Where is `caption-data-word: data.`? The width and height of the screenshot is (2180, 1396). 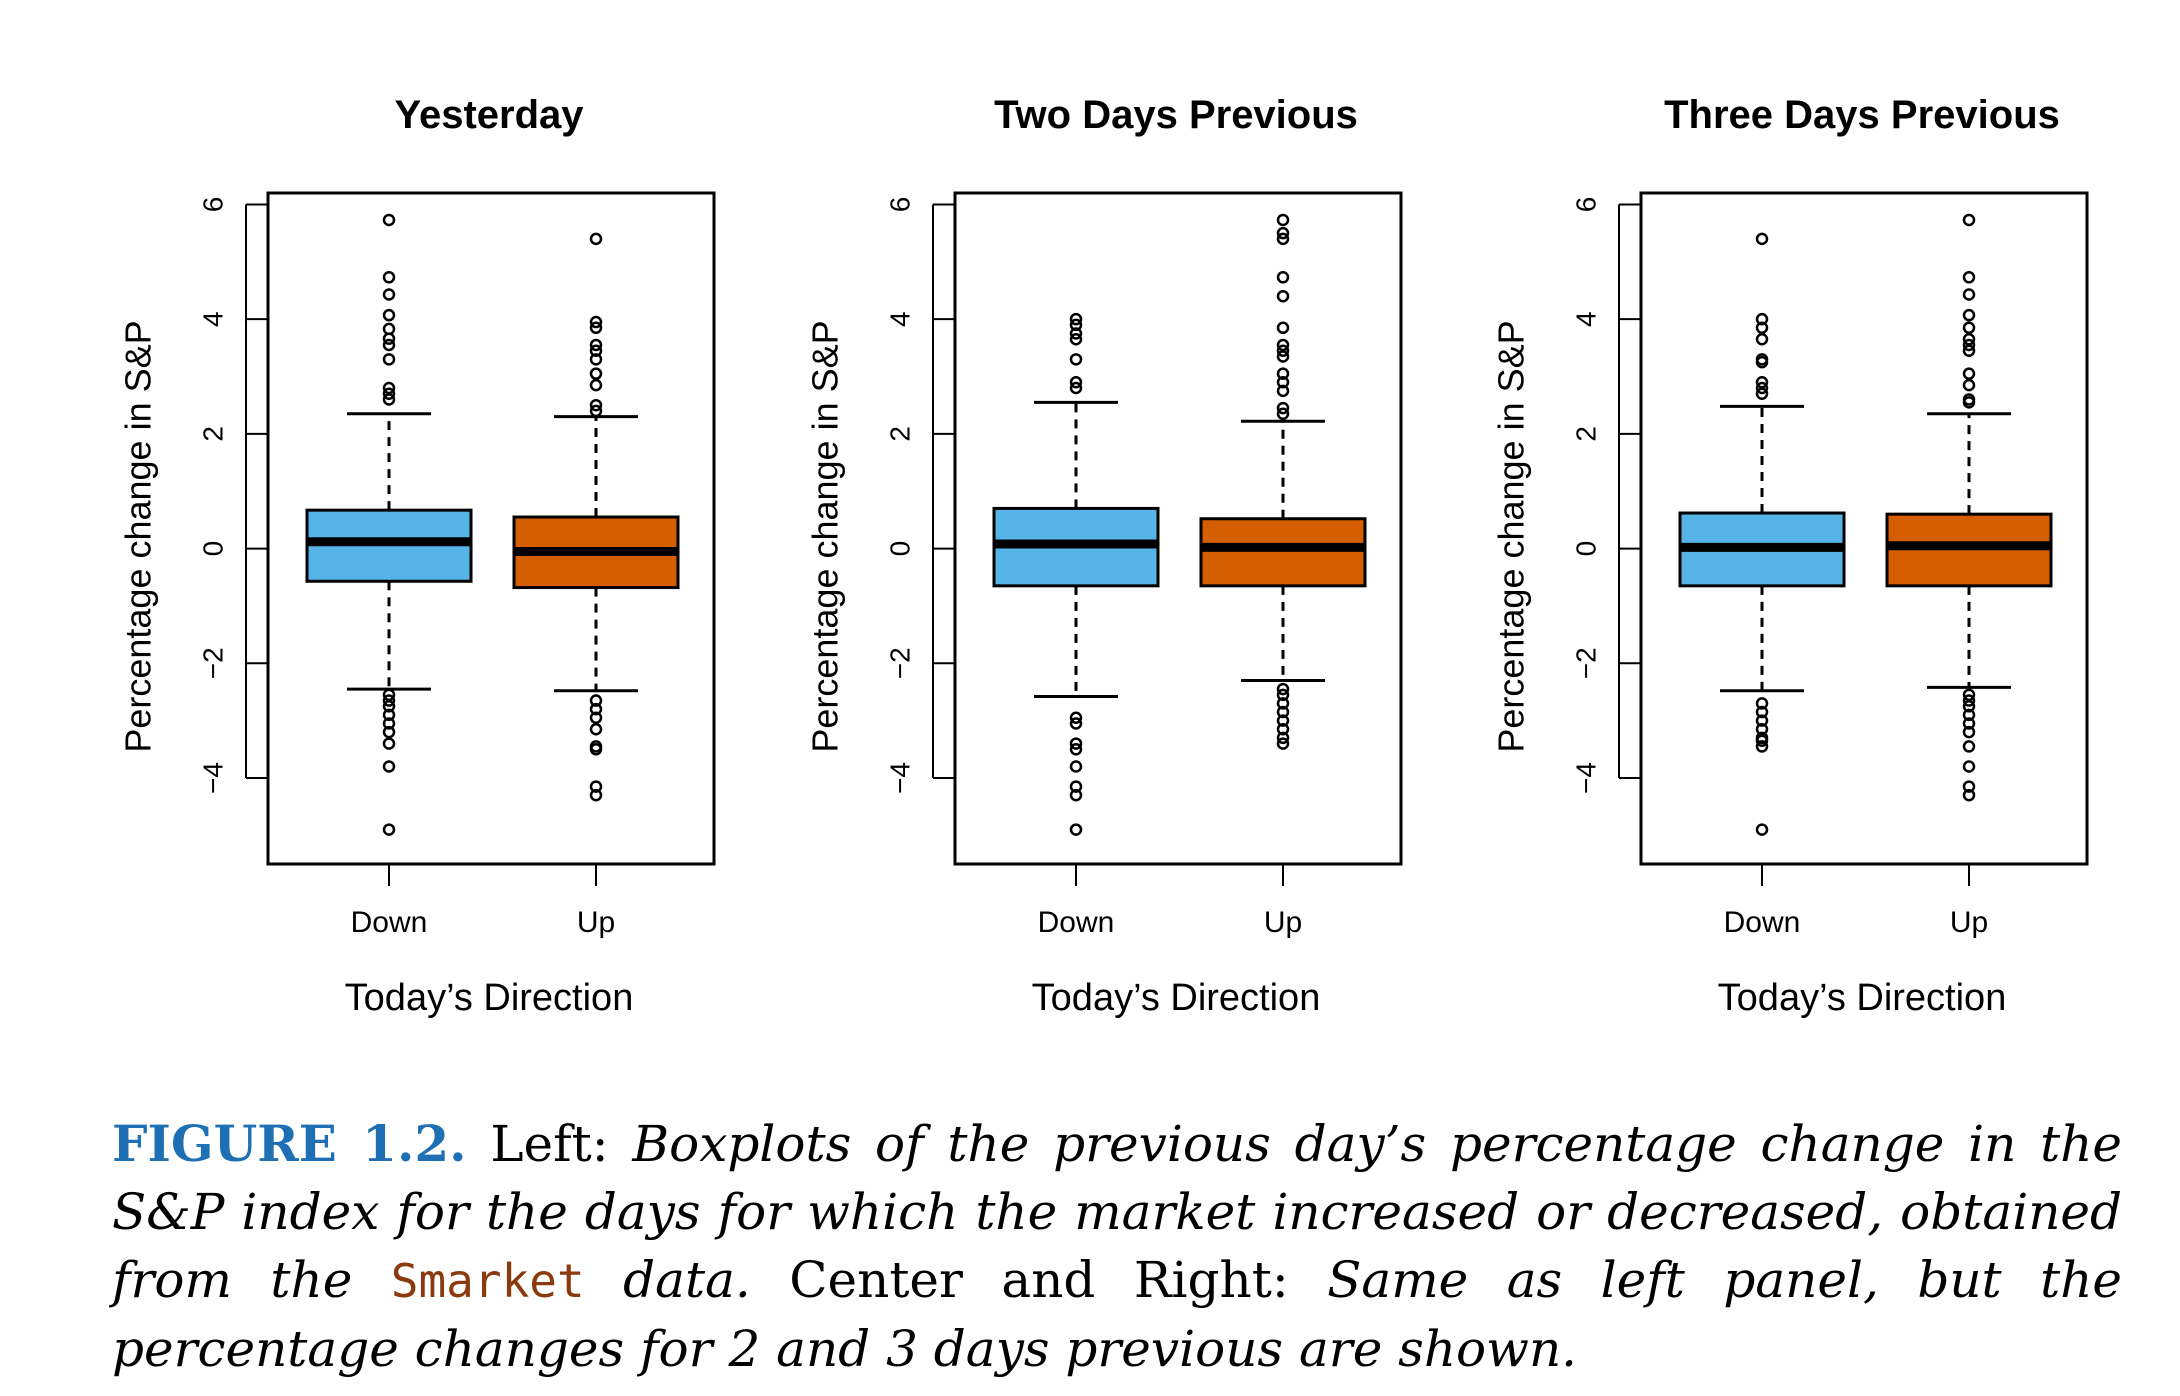 caption-data-word: data. is located at coordinates (667, 1280).